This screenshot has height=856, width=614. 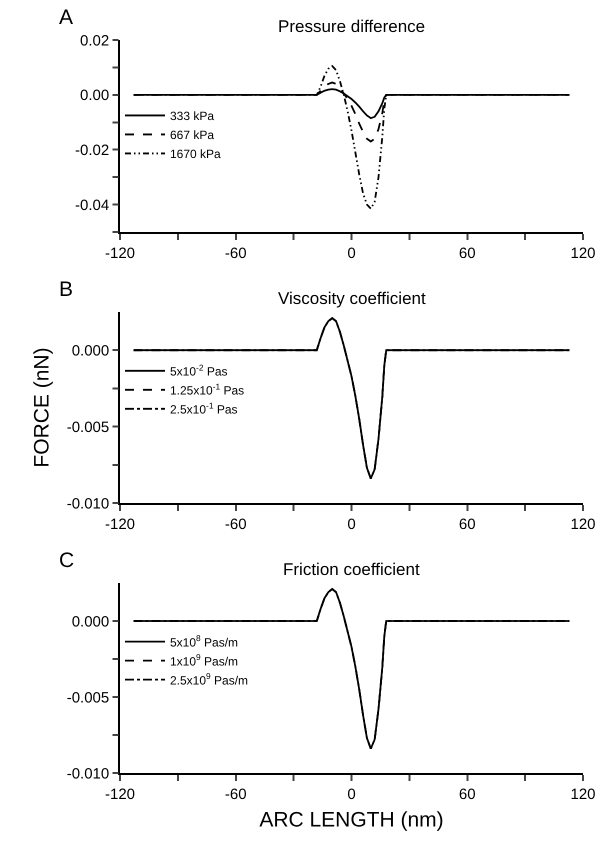 What do you see at coordinates (199, 370) in the screenshot?
I see `legend-label: 5x10$^{-2}$ Pas` at bounding box center [199, 370].